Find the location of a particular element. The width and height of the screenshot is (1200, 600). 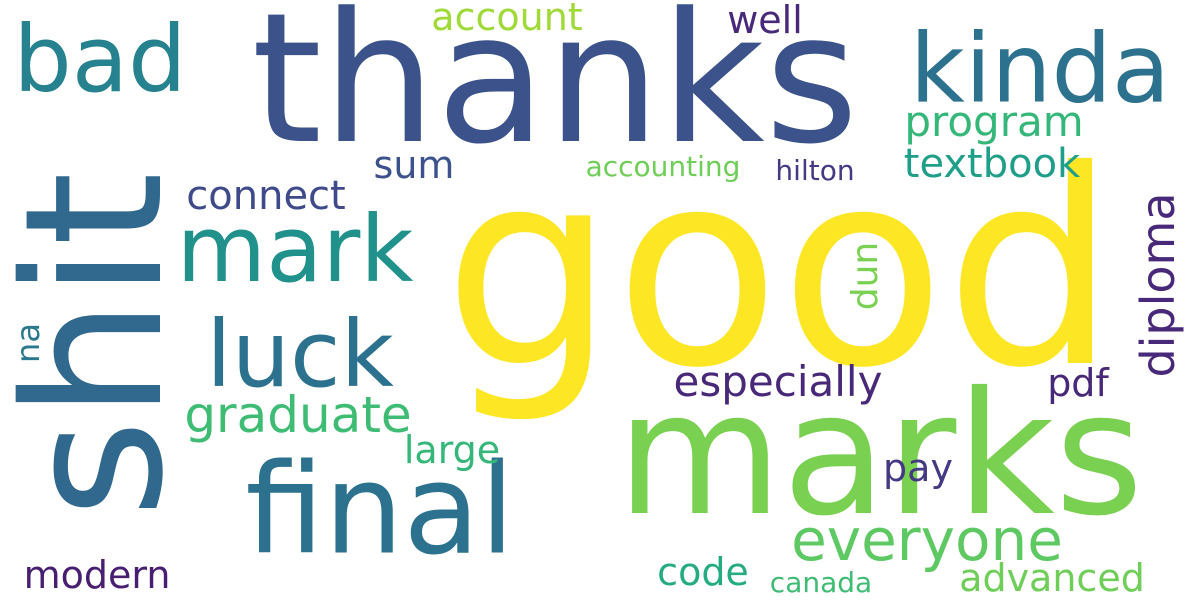

word-marks: marks is located at coordinates (880, 455).